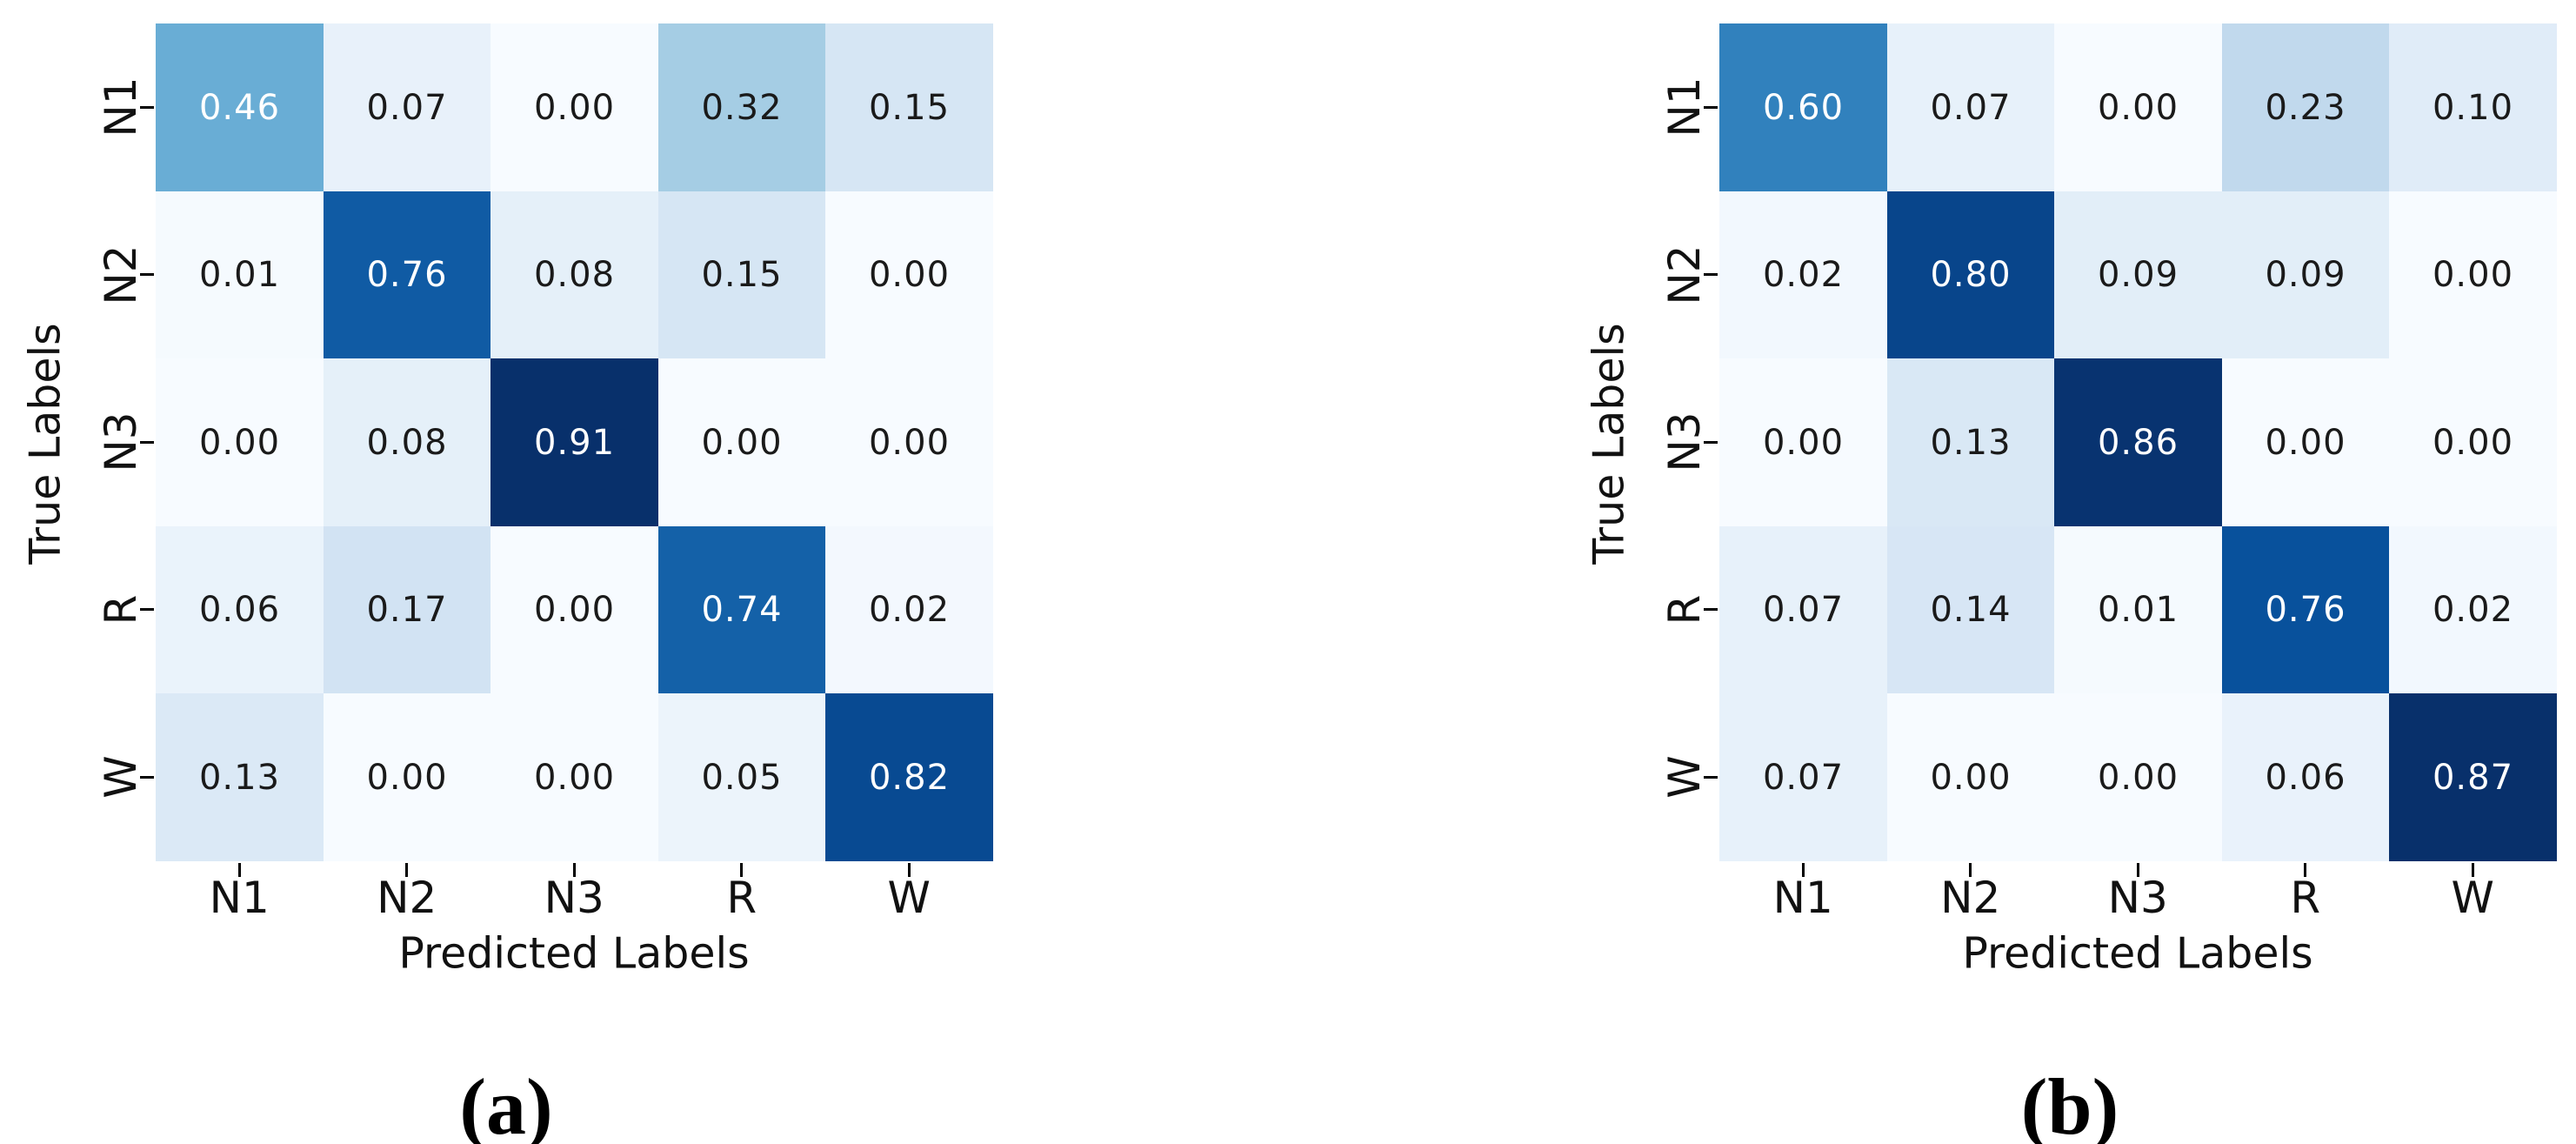 The height and width of the screenshot is (1144, 2576). What do you see at coordinates (741, 777) in the screenshot?
I see `heatmap-cell: 0.05` at bounding box center [741, 777].